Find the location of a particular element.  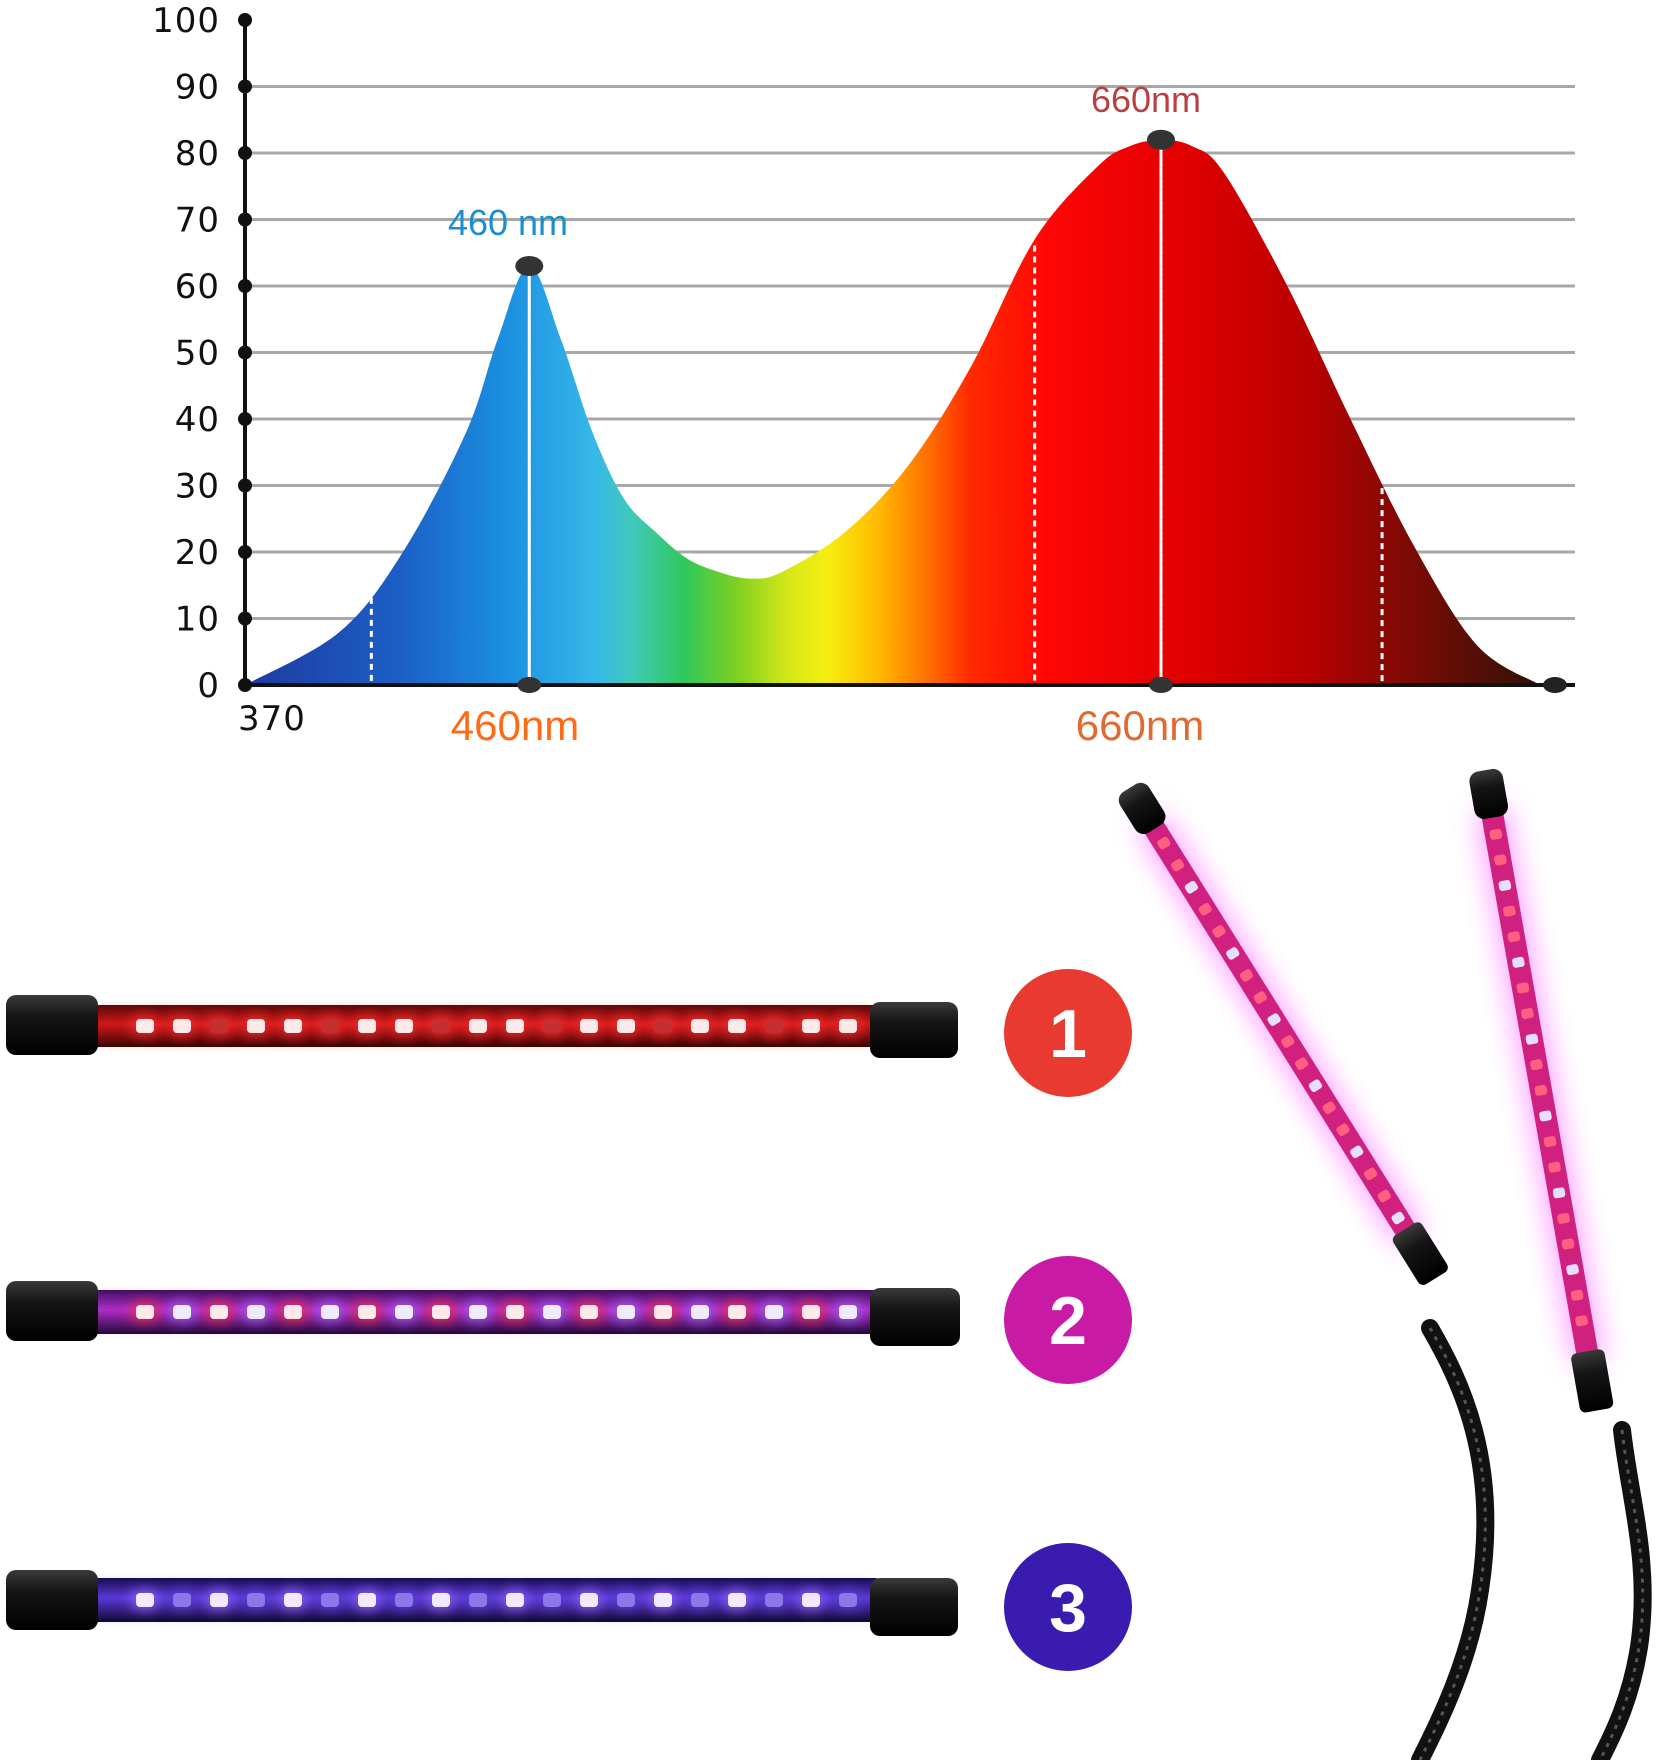

y-tick-label: 20 is located at coordinates (197, 553).